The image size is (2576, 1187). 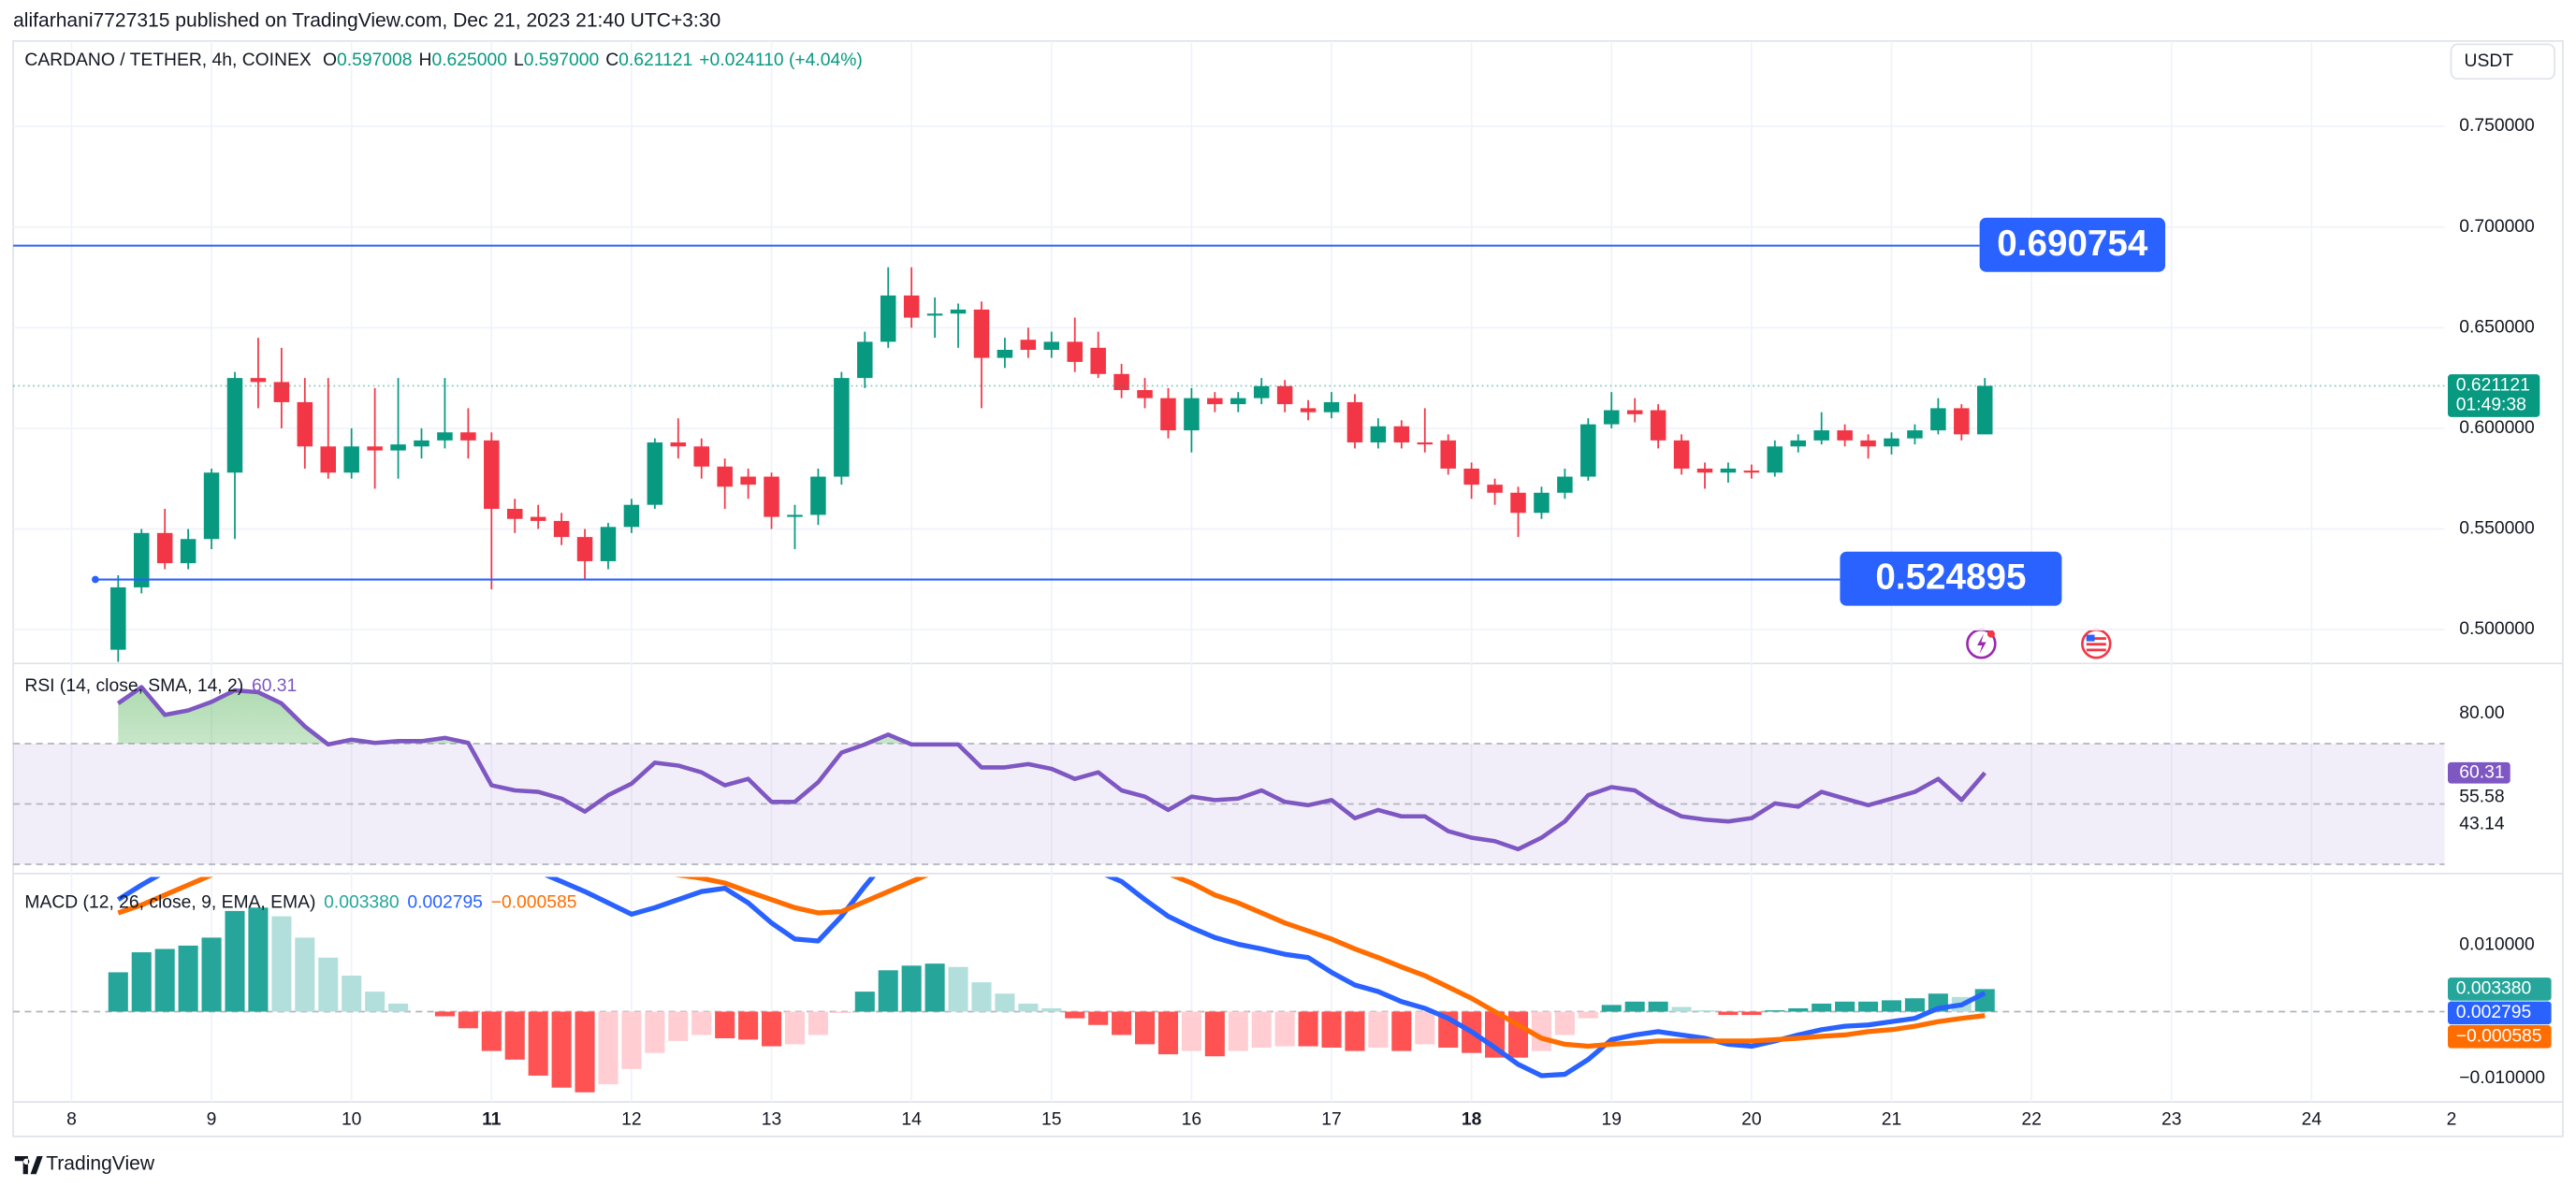 What do you see at coordinates (2497, 944) in the screenshot?
I see `y-tick-label: 0.010000` at bounding box center [2497, 944].